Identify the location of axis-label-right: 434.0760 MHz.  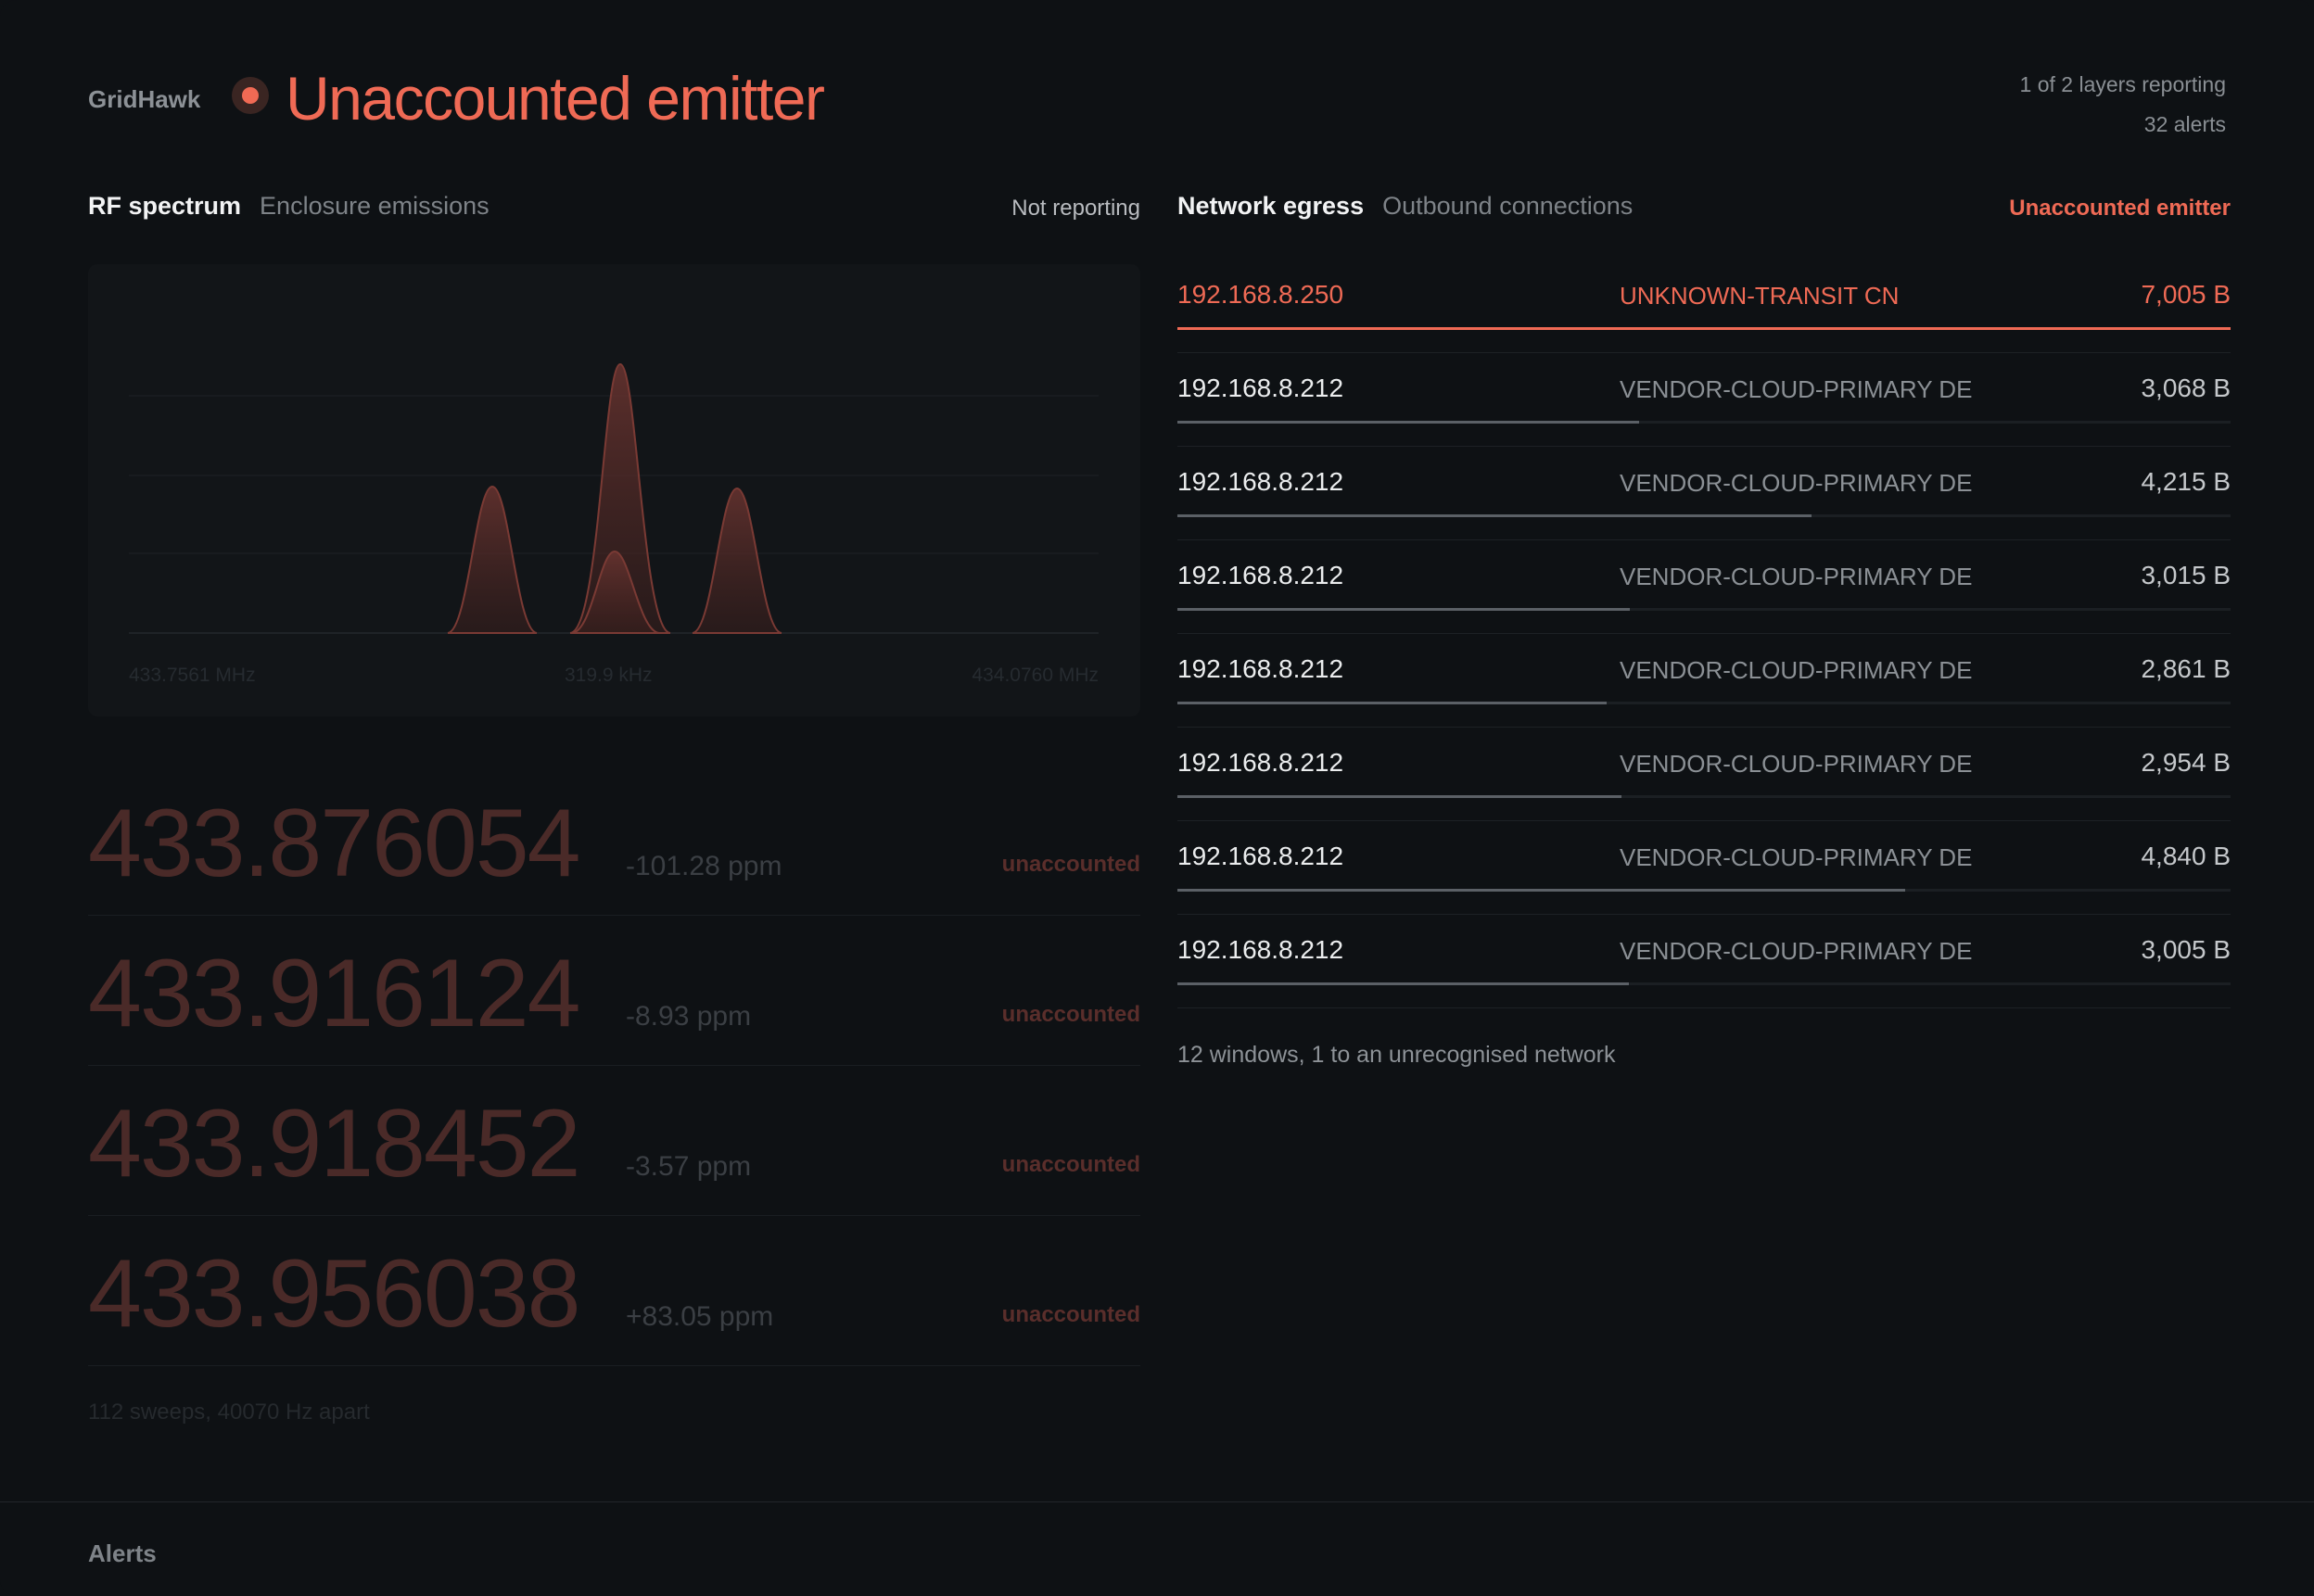
(1035, 675).